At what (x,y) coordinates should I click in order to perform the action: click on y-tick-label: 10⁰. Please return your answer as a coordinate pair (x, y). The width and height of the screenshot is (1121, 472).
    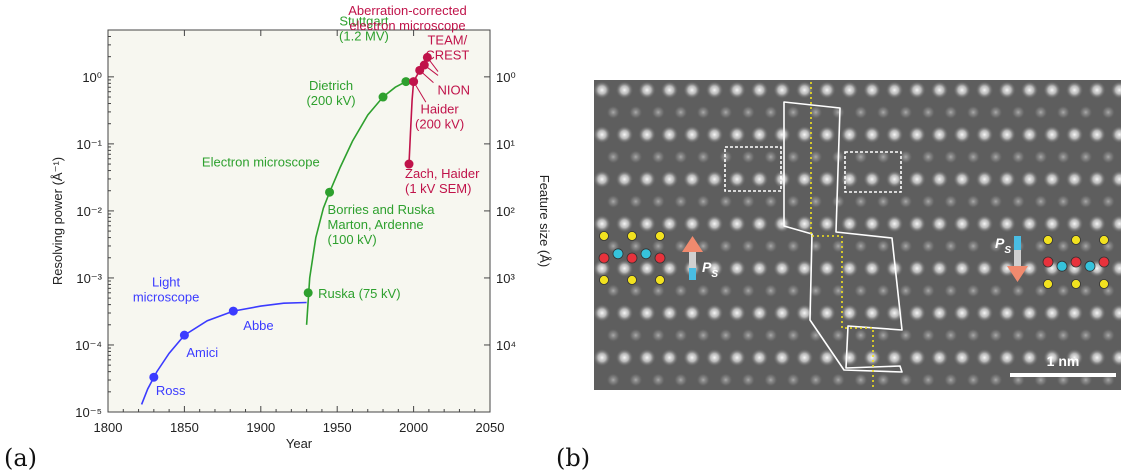
    Looking at the image, I should click on (92, 77).